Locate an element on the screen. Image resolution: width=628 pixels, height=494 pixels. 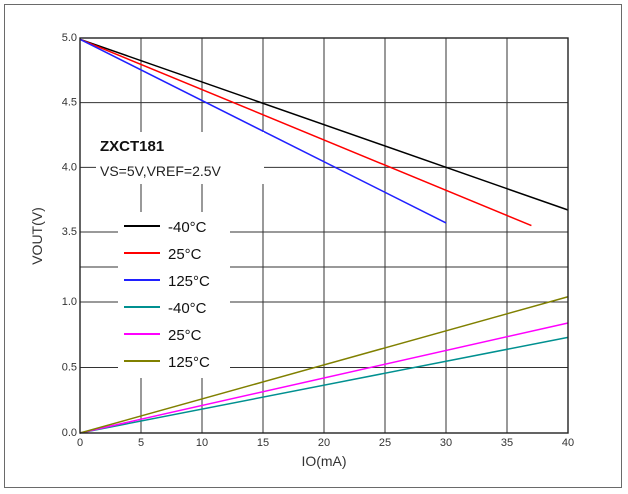
y-tick-label: 5.0 is located at coordinates (69, 38).